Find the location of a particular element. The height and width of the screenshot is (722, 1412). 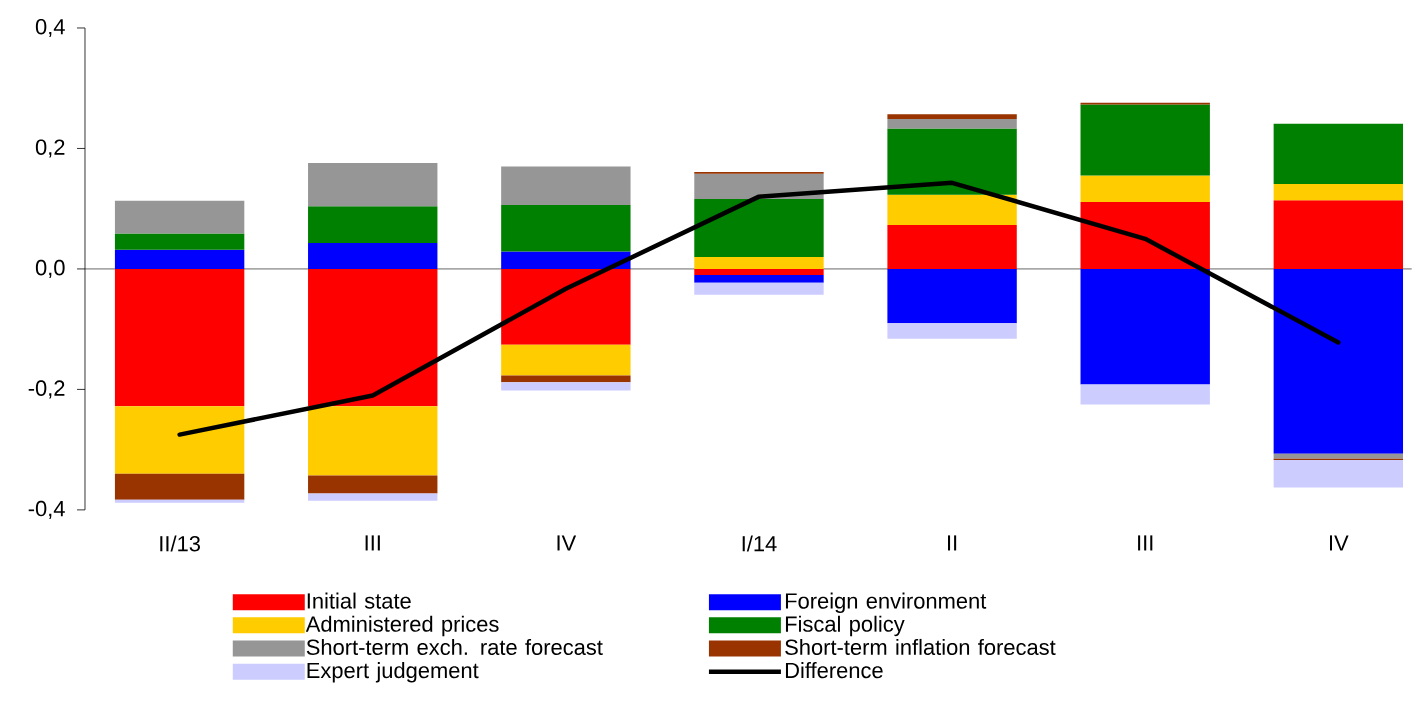

legend-label: Fiscal policy is located at coordinates (845, 626).